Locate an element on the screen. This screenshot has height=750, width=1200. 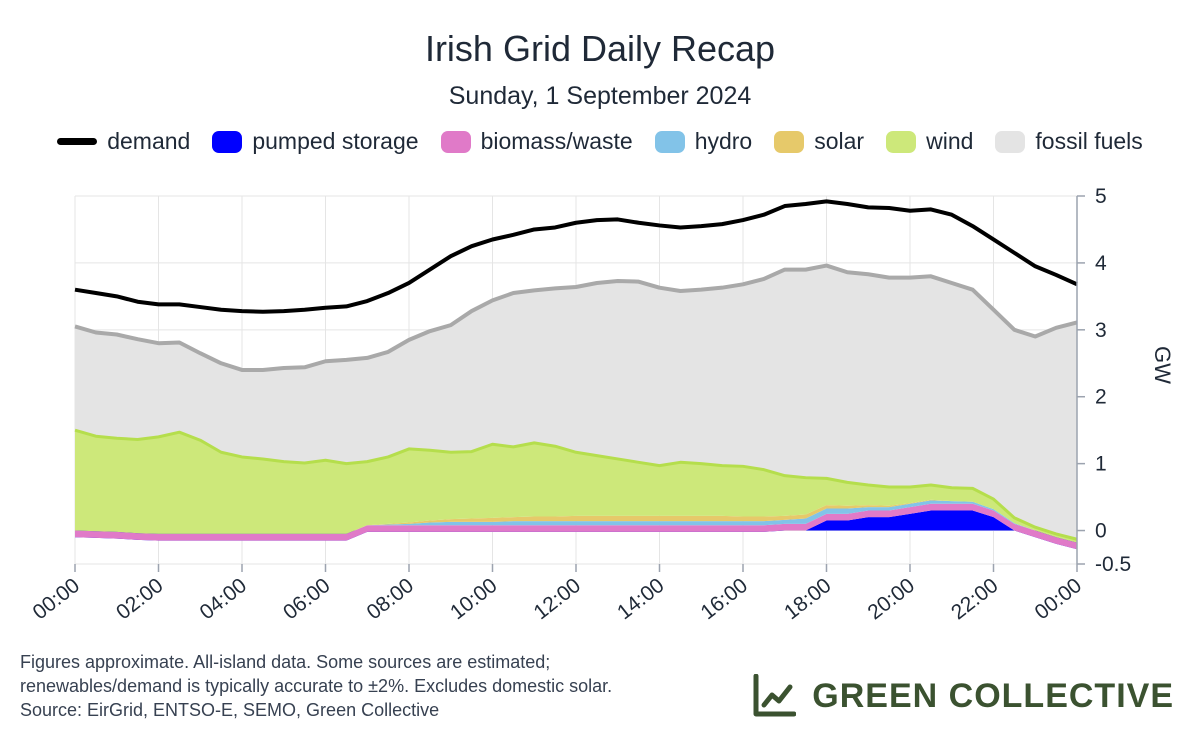
x-tick-label: 20:00 is located at coordinates (891, 599).